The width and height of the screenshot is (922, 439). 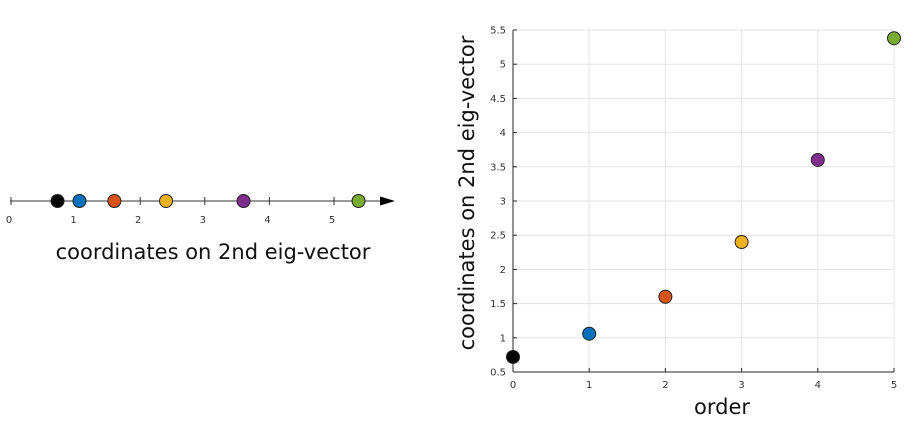 I want to click on number-line-arrowhead, so click(x=387, y=201).